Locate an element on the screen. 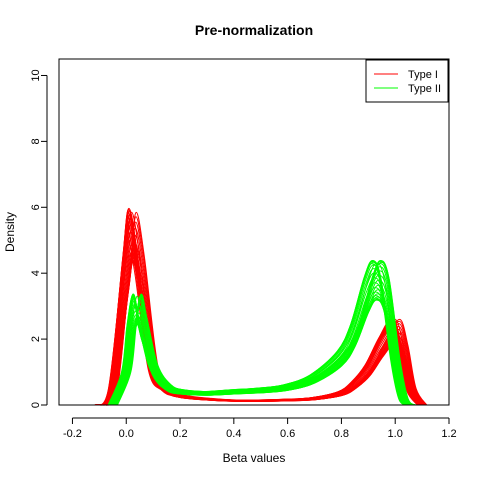 The width and height of the screenshot is (480, 480). y-axis-label: Density is located at coordinates (10, 232).